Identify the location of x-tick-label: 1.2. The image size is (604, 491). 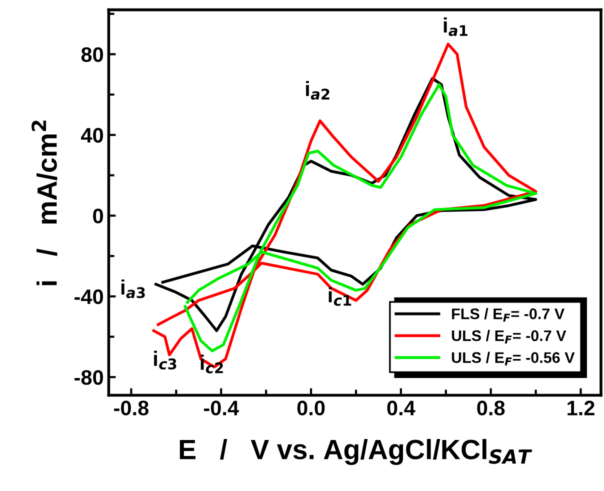
(581, 408).